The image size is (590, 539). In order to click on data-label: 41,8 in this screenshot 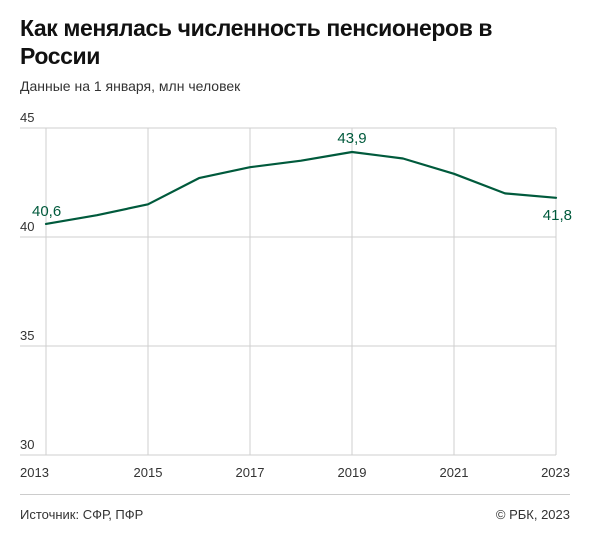, I will do `click(557, 215)`.